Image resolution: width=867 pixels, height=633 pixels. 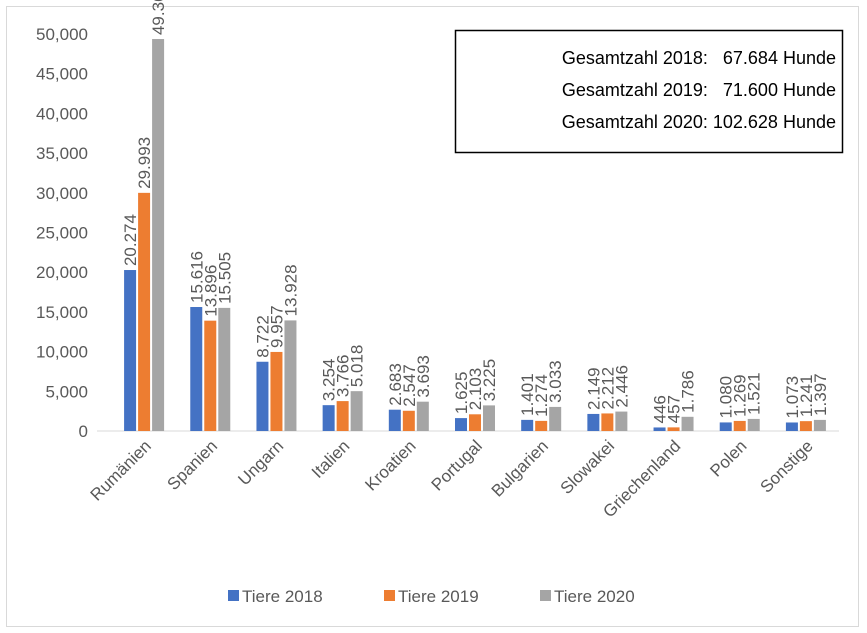 I want to click on data-label: 1.241, so click(x=806, y=396).